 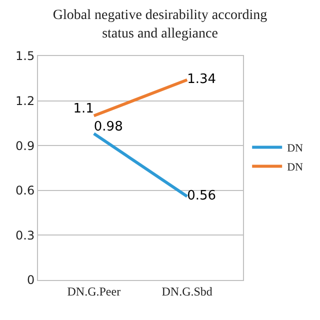 What do you see at coordinates (160, 25) in the screenshot?
I see `chart-title: Global negative desirability according status and allegiance` at bounding box center [160, 25].